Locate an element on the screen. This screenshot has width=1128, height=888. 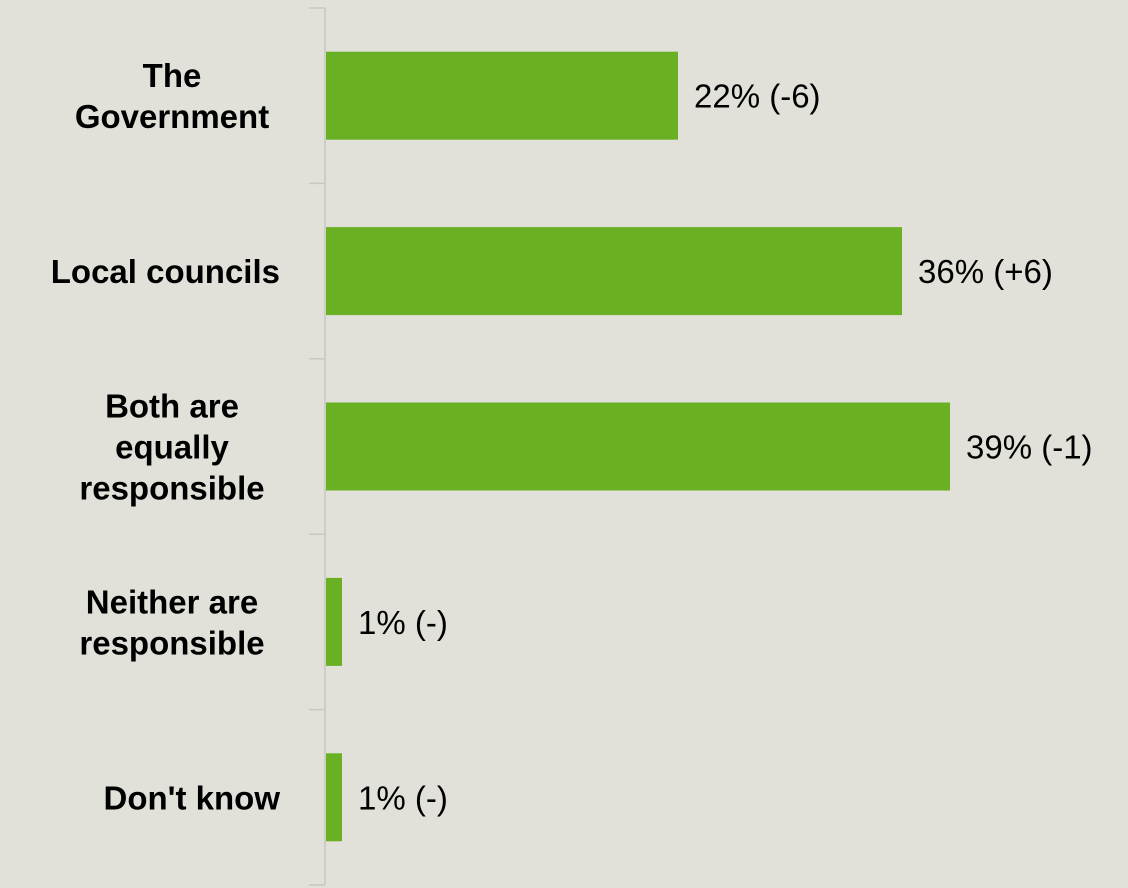
category-label-line: equally is located at coordinates (172, 447).